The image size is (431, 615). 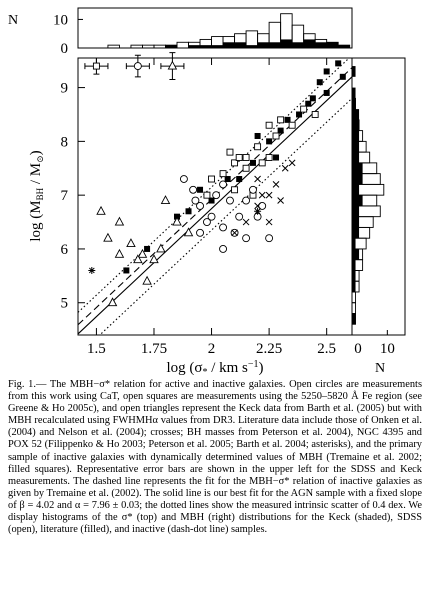 What do you see at coordinates (65, 250) in the screenshot?
I see `y-tick-label: 6` at bounding box center [65, 250].